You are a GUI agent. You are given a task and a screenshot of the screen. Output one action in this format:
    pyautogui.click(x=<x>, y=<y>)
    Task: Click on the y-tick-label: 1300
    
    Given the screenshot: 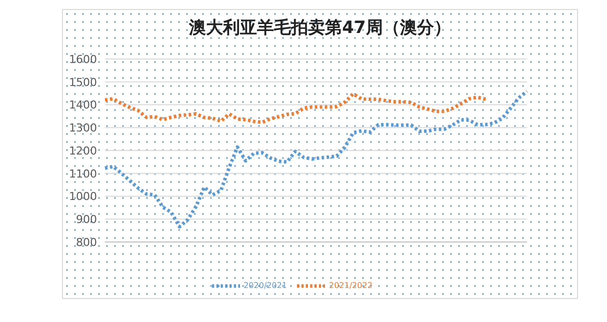 What is the action you would take?
    pyautogui.click(x=83, y=128)
    